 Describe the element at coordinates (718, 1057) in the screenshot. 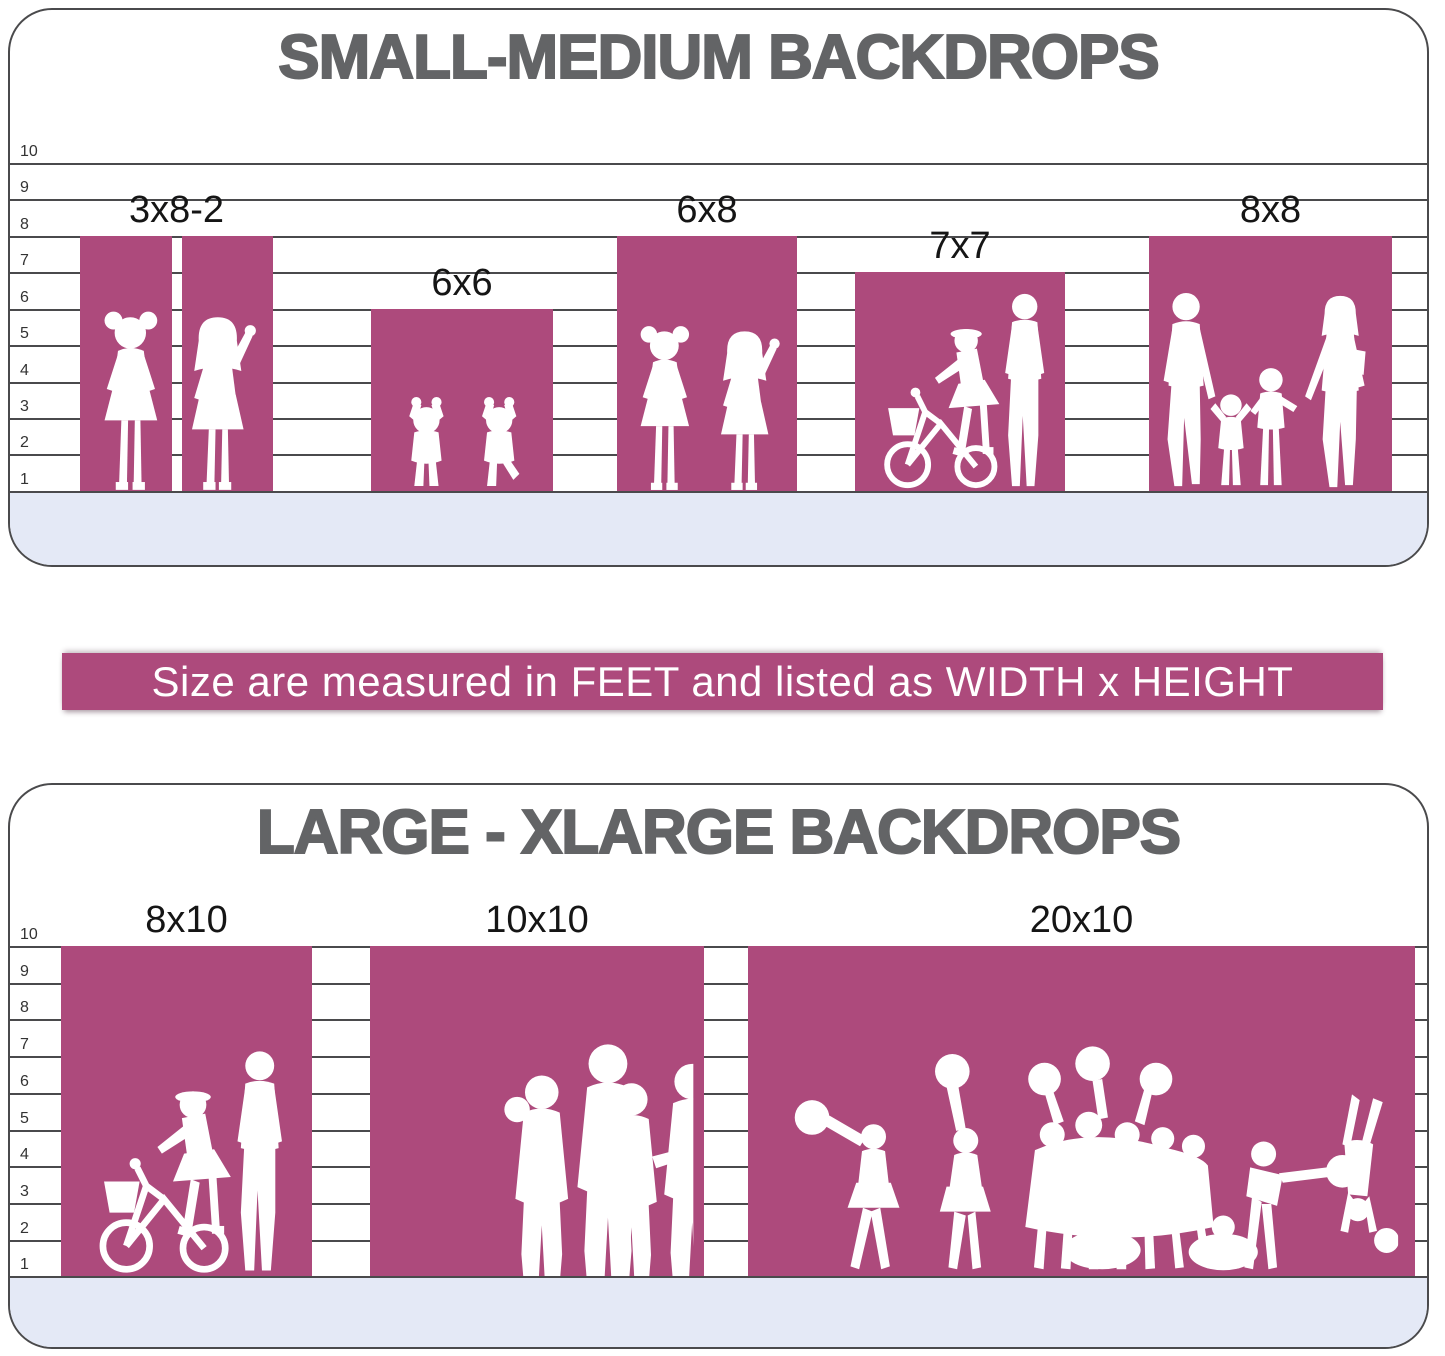

I see `grid-line-7ft` at that location.